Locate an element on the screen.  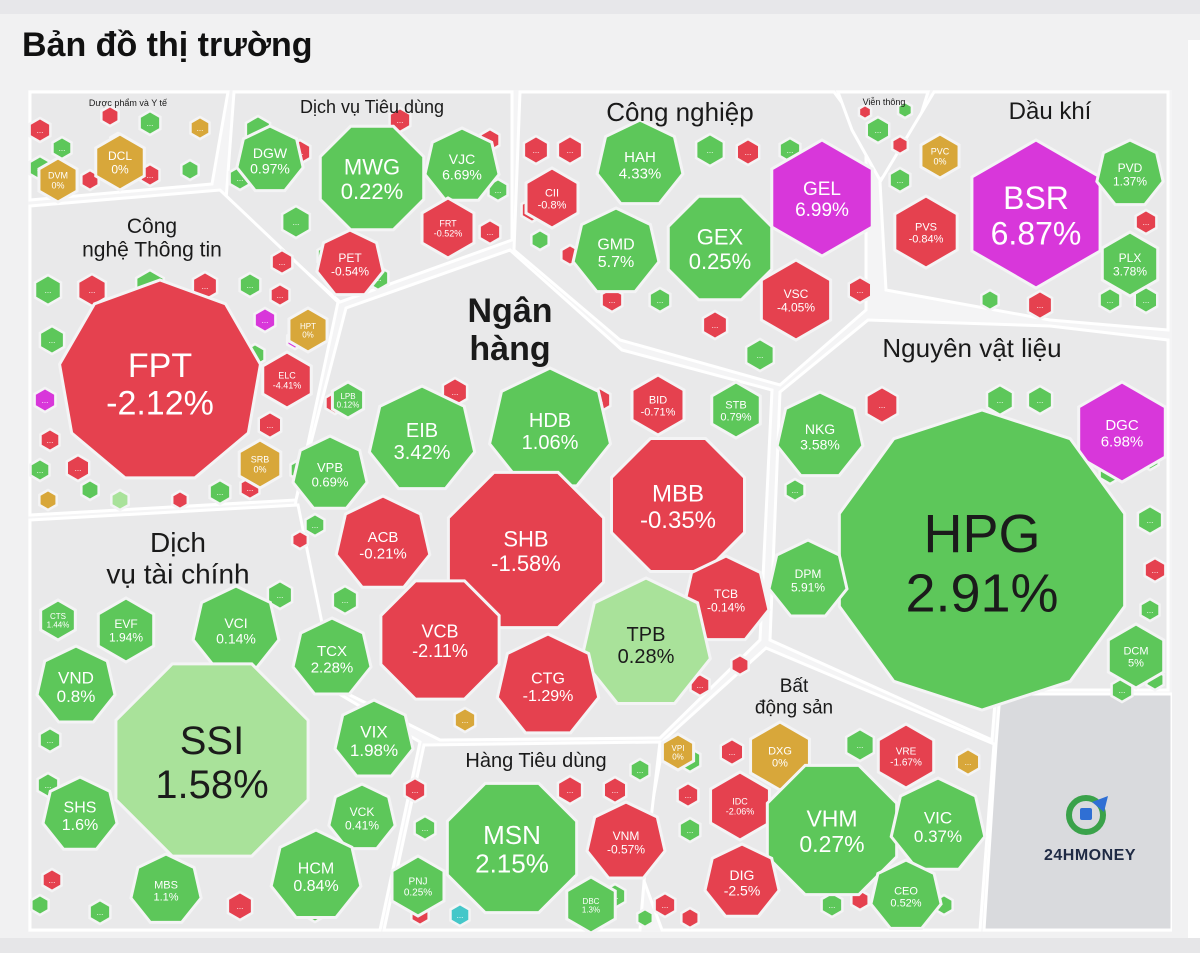
tile-shb: SHB-1.58% is located at coordinates (526, 550).